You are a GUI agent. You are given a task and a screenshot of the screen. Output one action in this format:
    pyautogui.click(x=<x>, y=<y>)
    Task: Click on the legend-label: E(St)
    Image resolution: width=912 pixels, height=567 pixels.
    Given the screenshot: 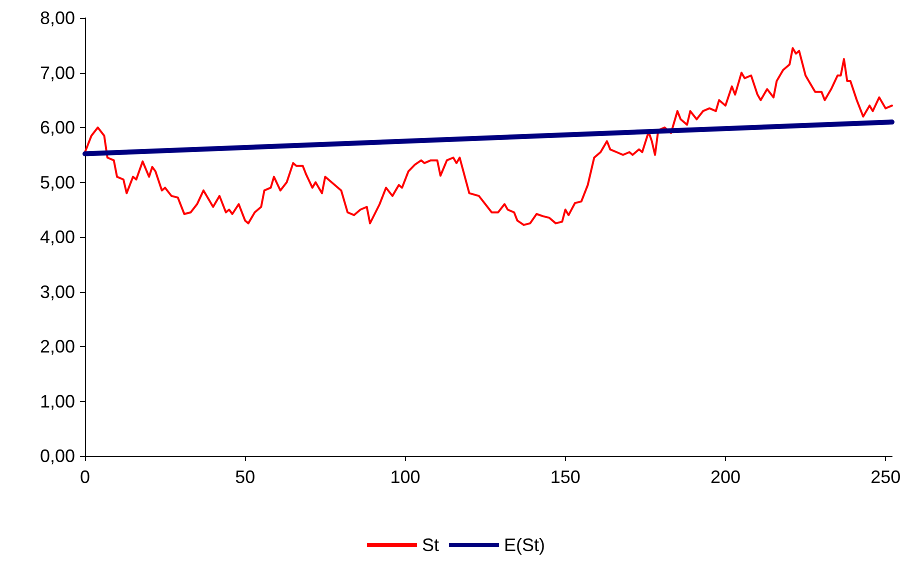 What is the action you would take?
    pyautogui.click(x=525, y=545)
    